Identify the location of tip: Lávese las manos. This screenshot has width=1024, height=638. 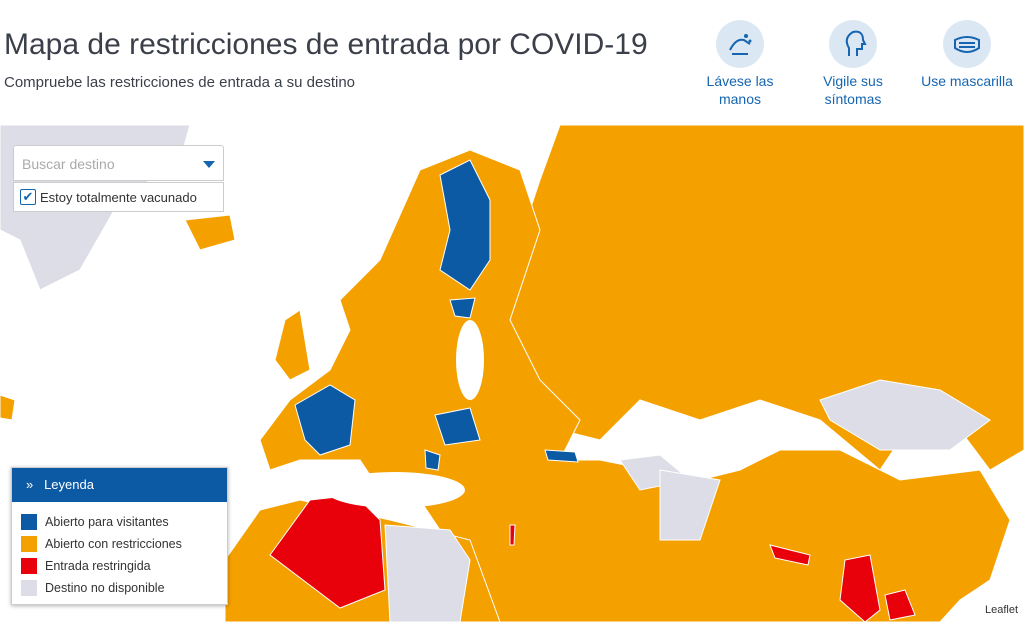
(740, 64).